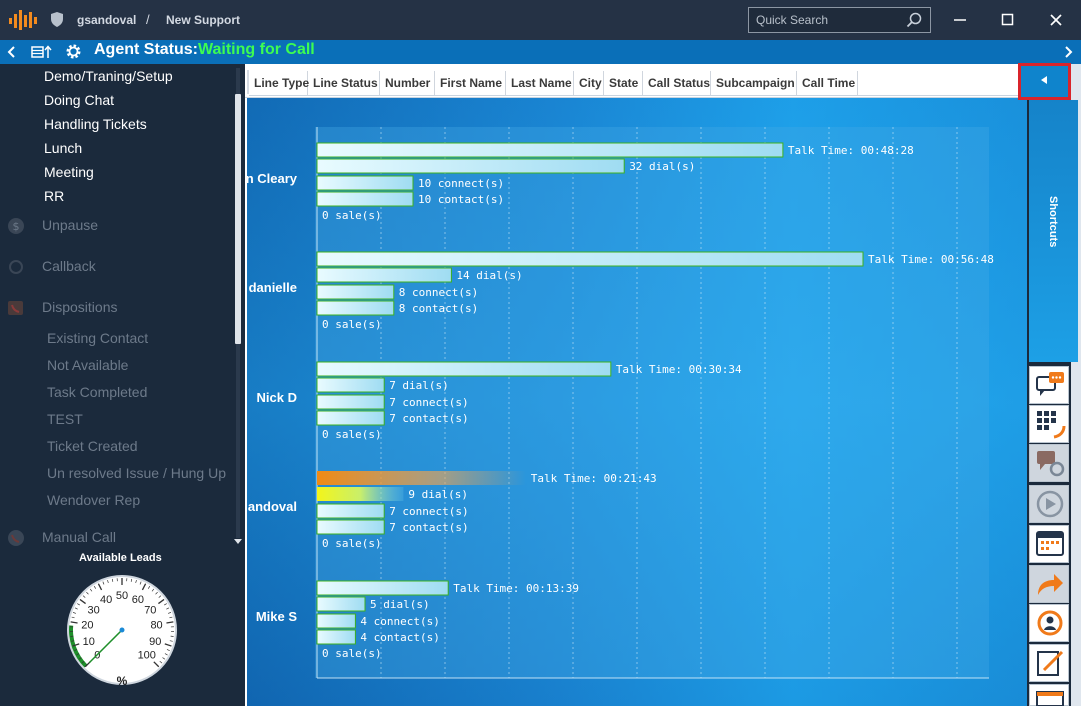  What do you see at coordinates (70, 225) in the screenshot?
I see `unpause-label: Unpause` at bounding box center [70, 225].